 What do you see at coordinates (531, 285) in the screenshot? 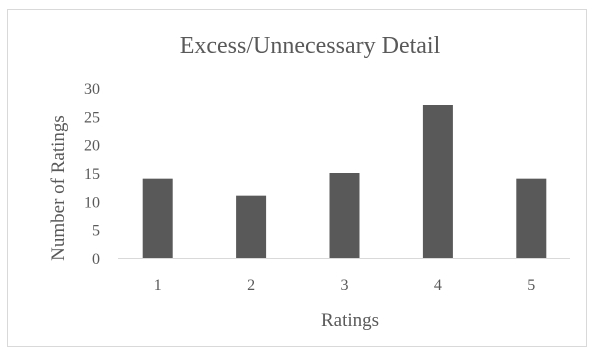
I see `x-tick-label: 5` at bounding box center [531, 285].